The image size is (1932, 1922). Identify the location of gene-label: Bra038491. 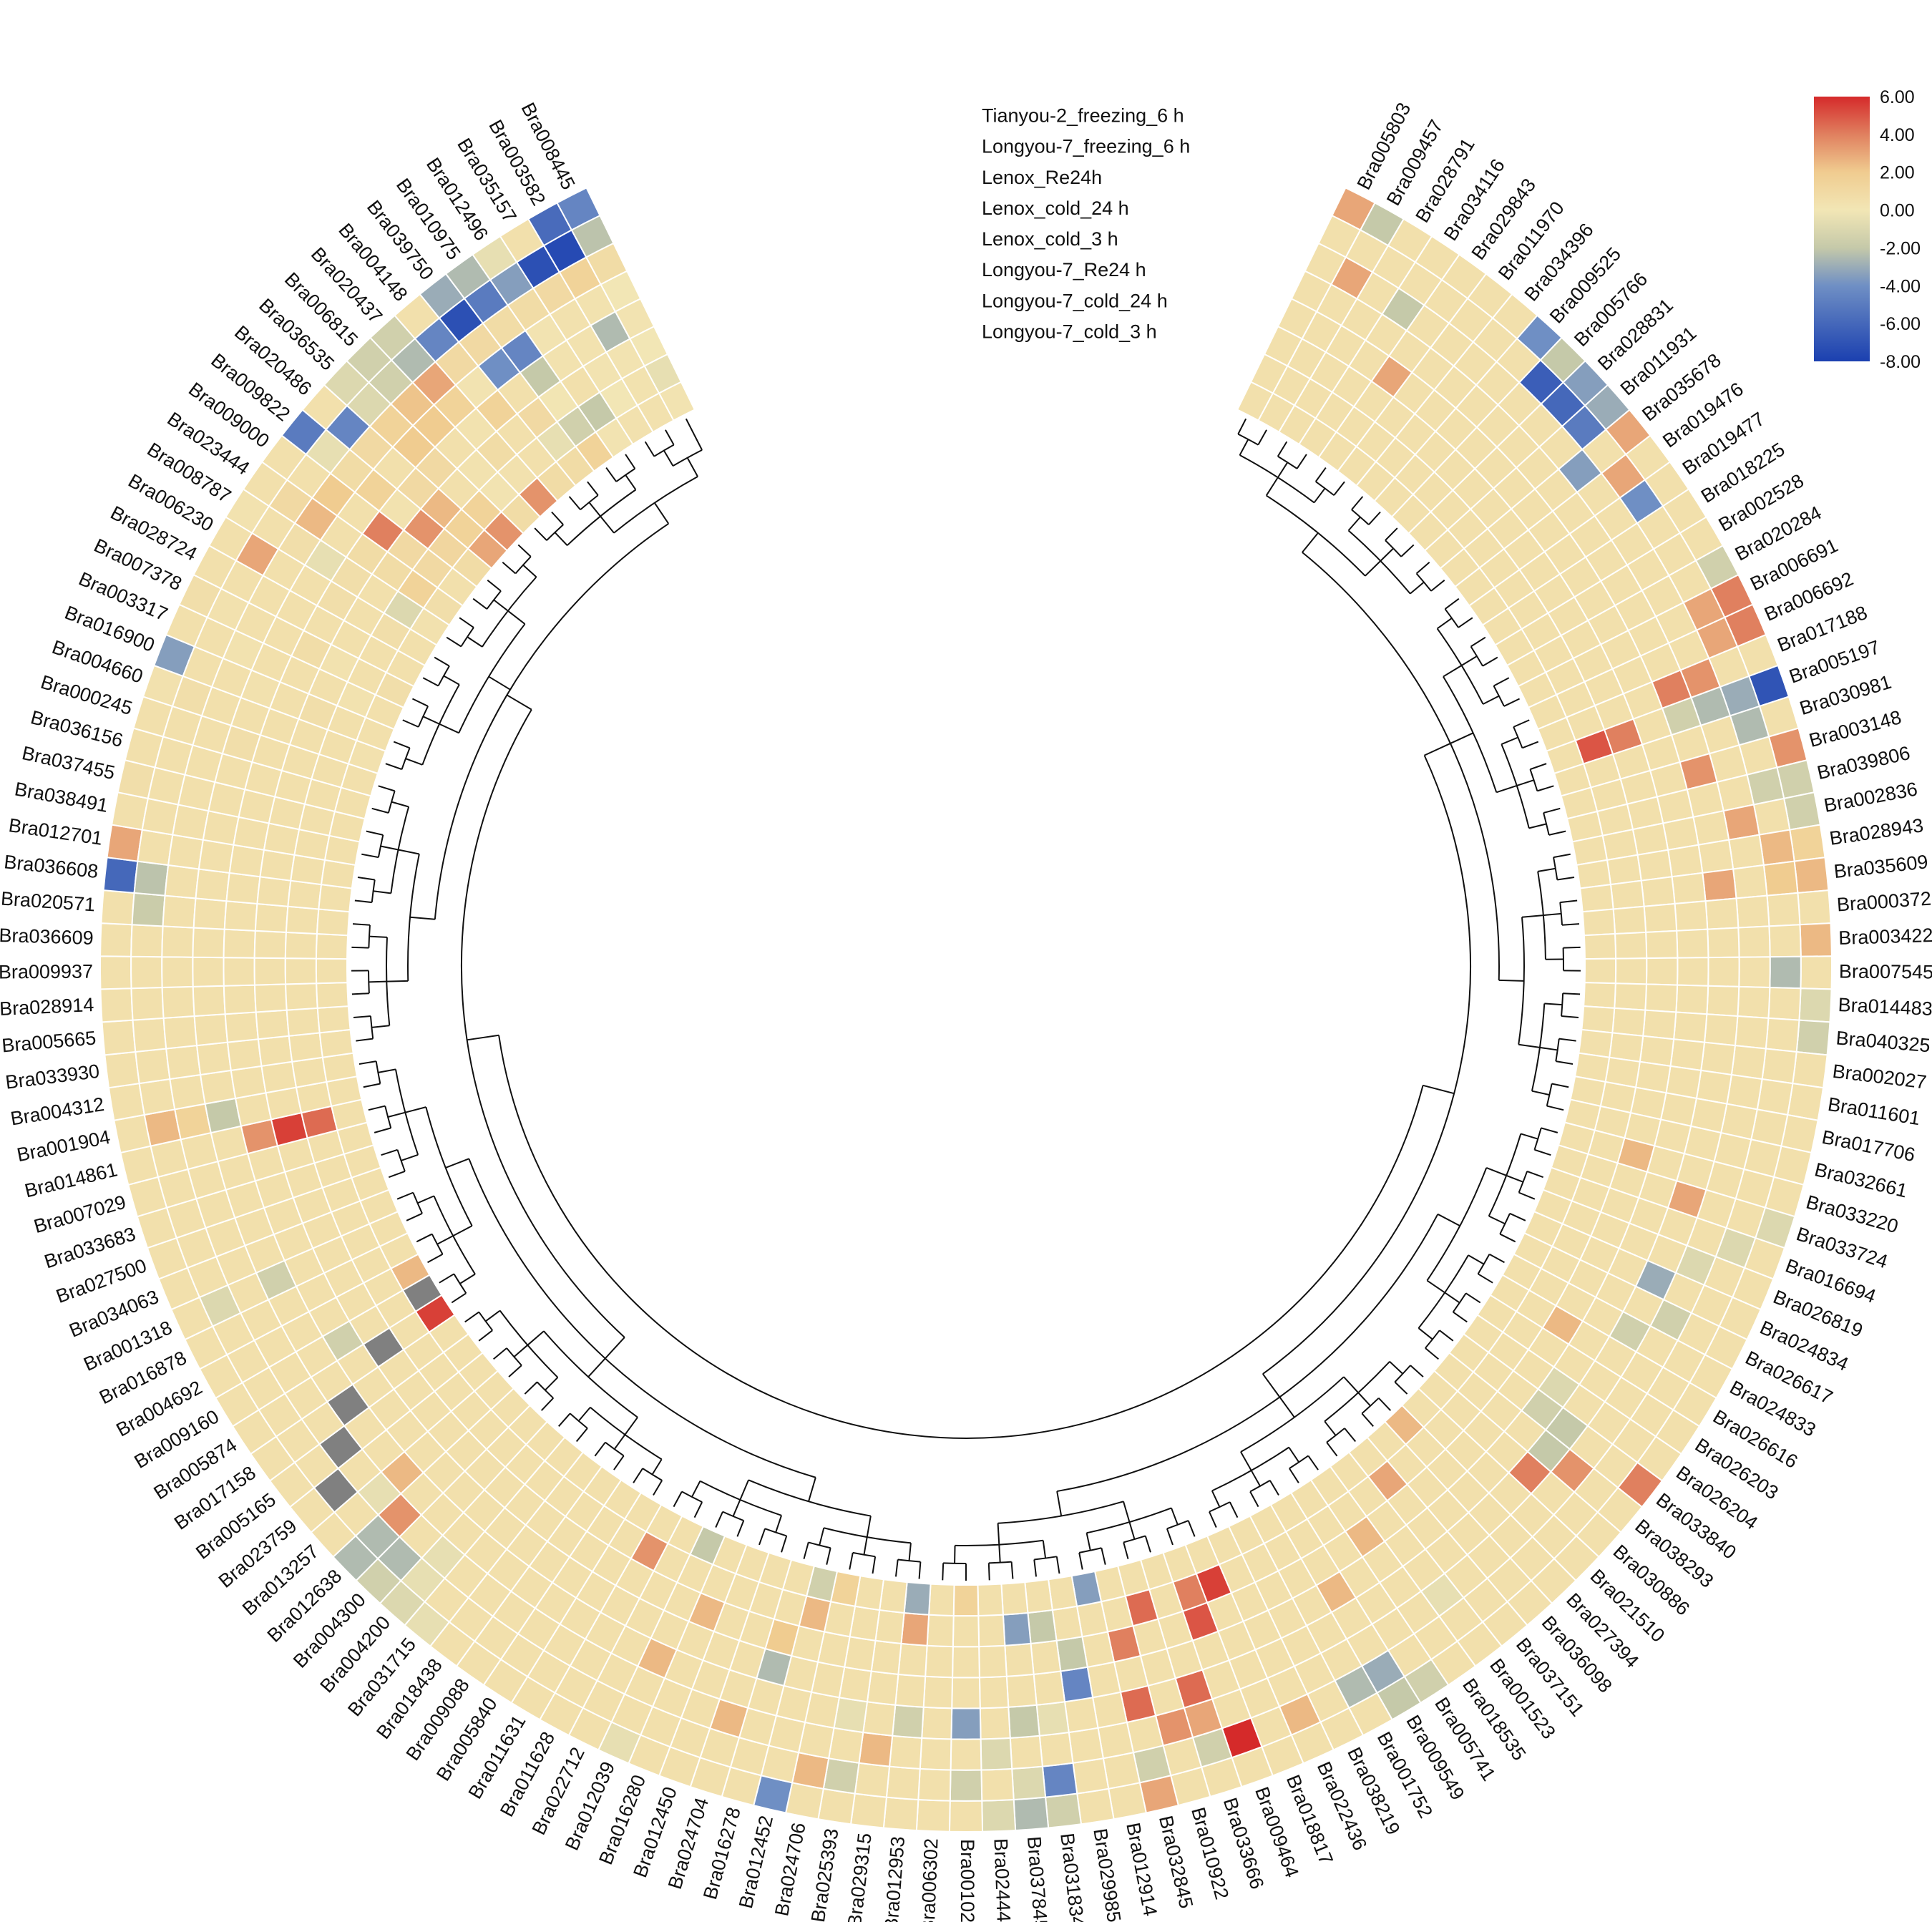
(61, 797).